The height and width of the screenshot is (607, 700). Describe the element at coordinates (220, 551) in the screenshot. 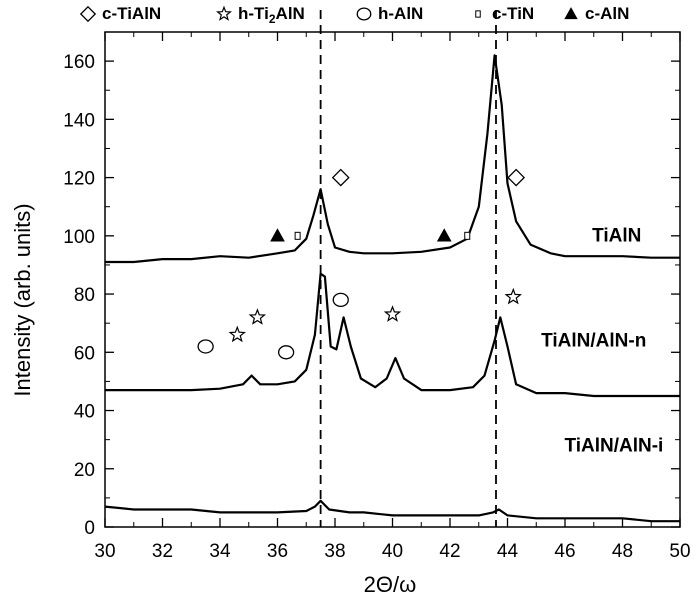

I see `x-tick-label: 34` at that location.